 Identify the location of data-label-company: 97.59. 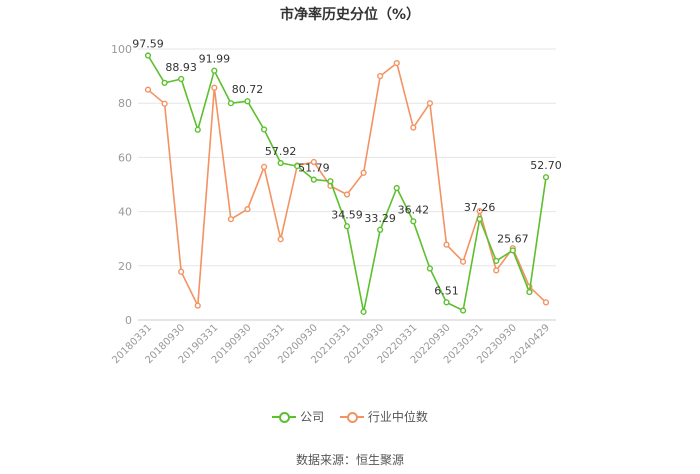
(148, 44).